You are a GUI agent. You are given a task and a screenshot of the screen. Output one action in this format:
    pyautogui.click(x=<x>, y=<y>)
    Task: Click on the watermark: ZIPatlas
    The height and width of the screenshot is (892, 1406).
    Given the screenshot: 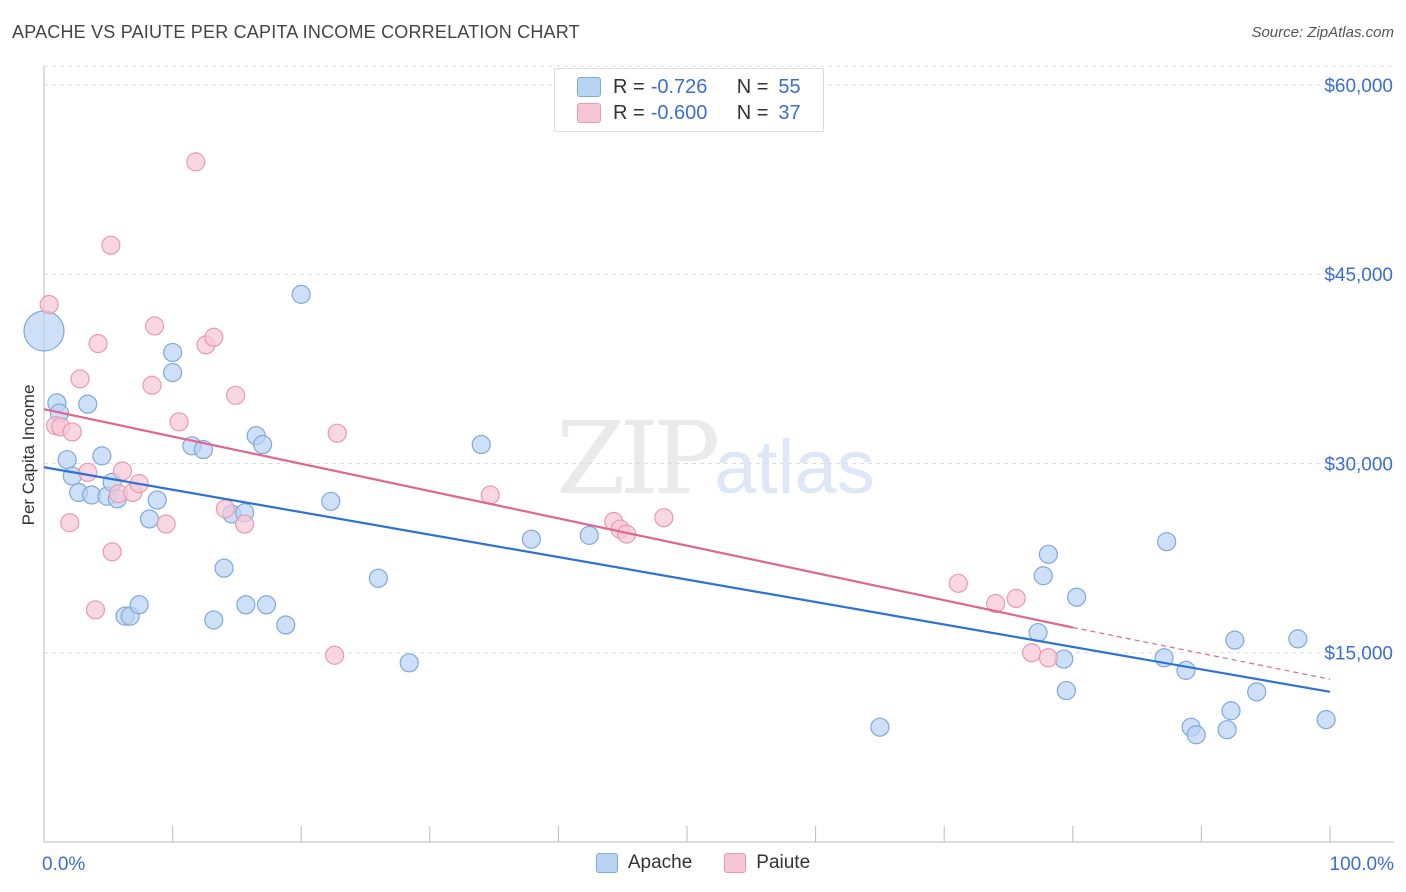 What is the action you would take?
    pyautogui.click(x=715, y=458)
    